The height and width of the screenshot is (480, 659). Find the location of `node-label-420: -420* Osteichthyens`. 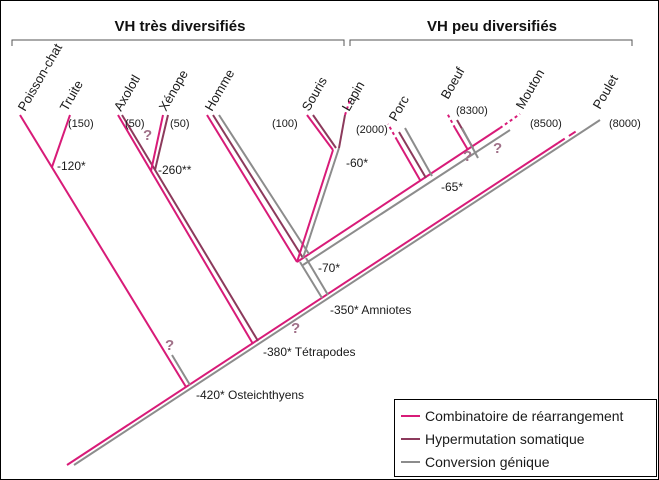

node-label-420: -420* Osteichthyens is located at coordinates (250, 395).